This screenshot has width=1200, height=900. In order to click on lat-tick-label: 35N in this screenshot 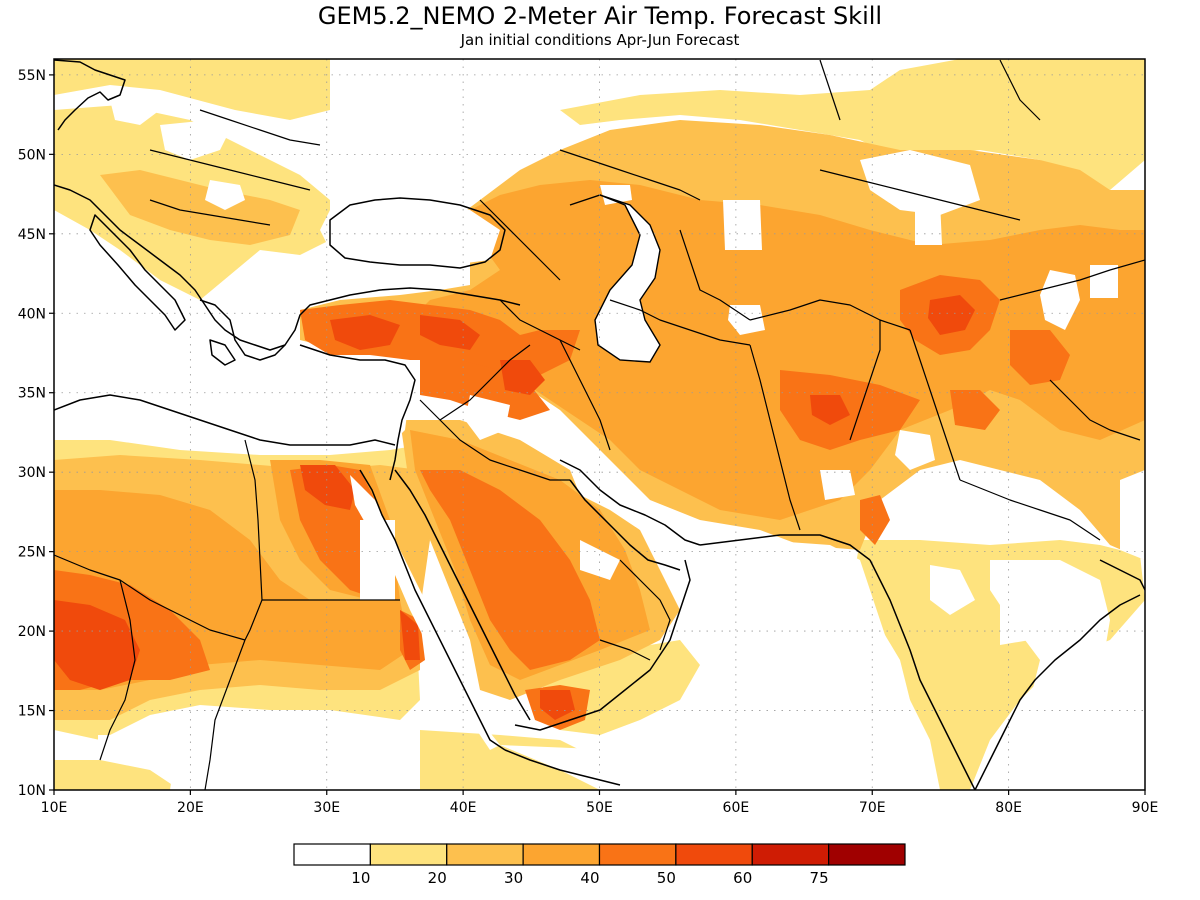, I will do `click(32, 394)`.